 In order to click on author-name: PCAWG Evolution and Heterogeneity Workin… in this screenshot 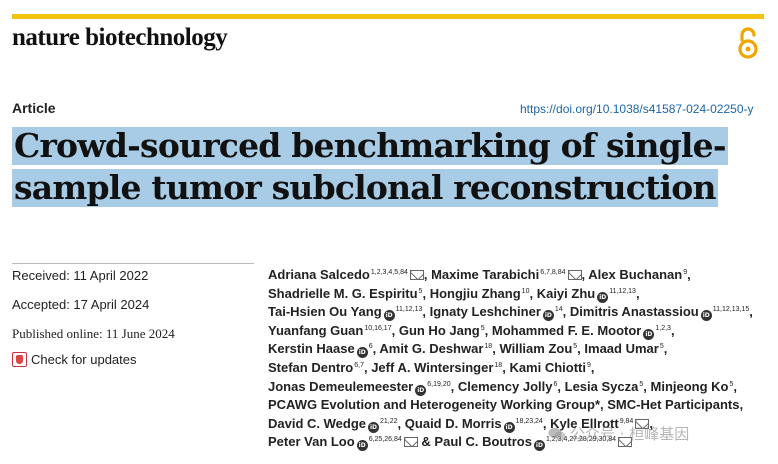, I will do `click(434, 405)`.